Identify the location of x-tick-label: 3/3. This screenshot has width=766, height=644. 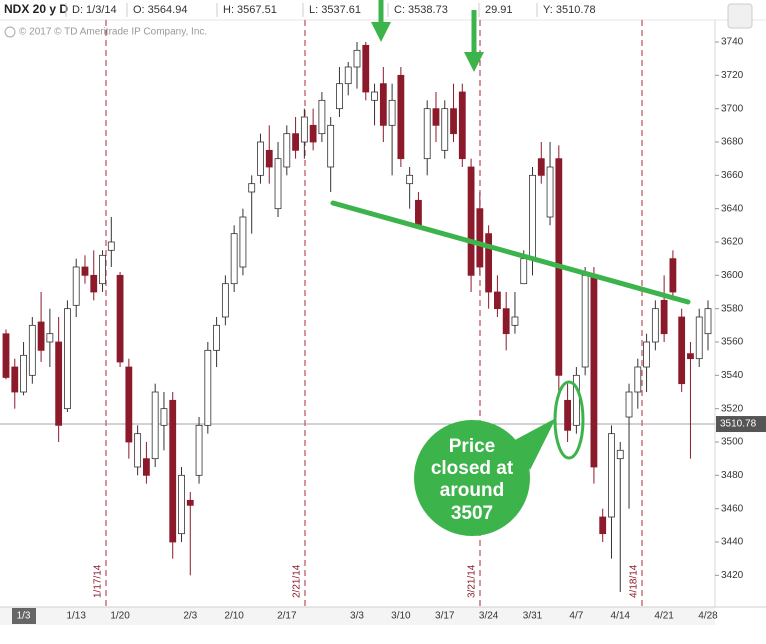
(357, 616).